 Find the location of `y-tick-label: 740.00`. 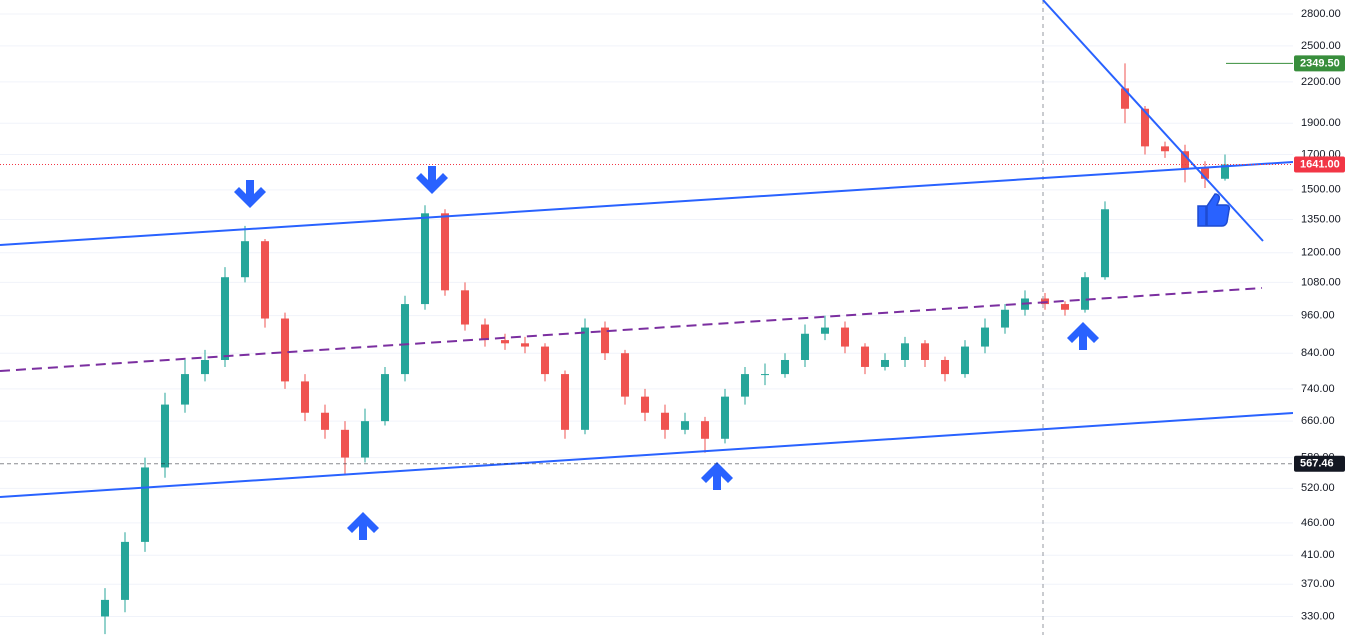

y-tick-label: 740.00 is located at coordinates (1318, 389).